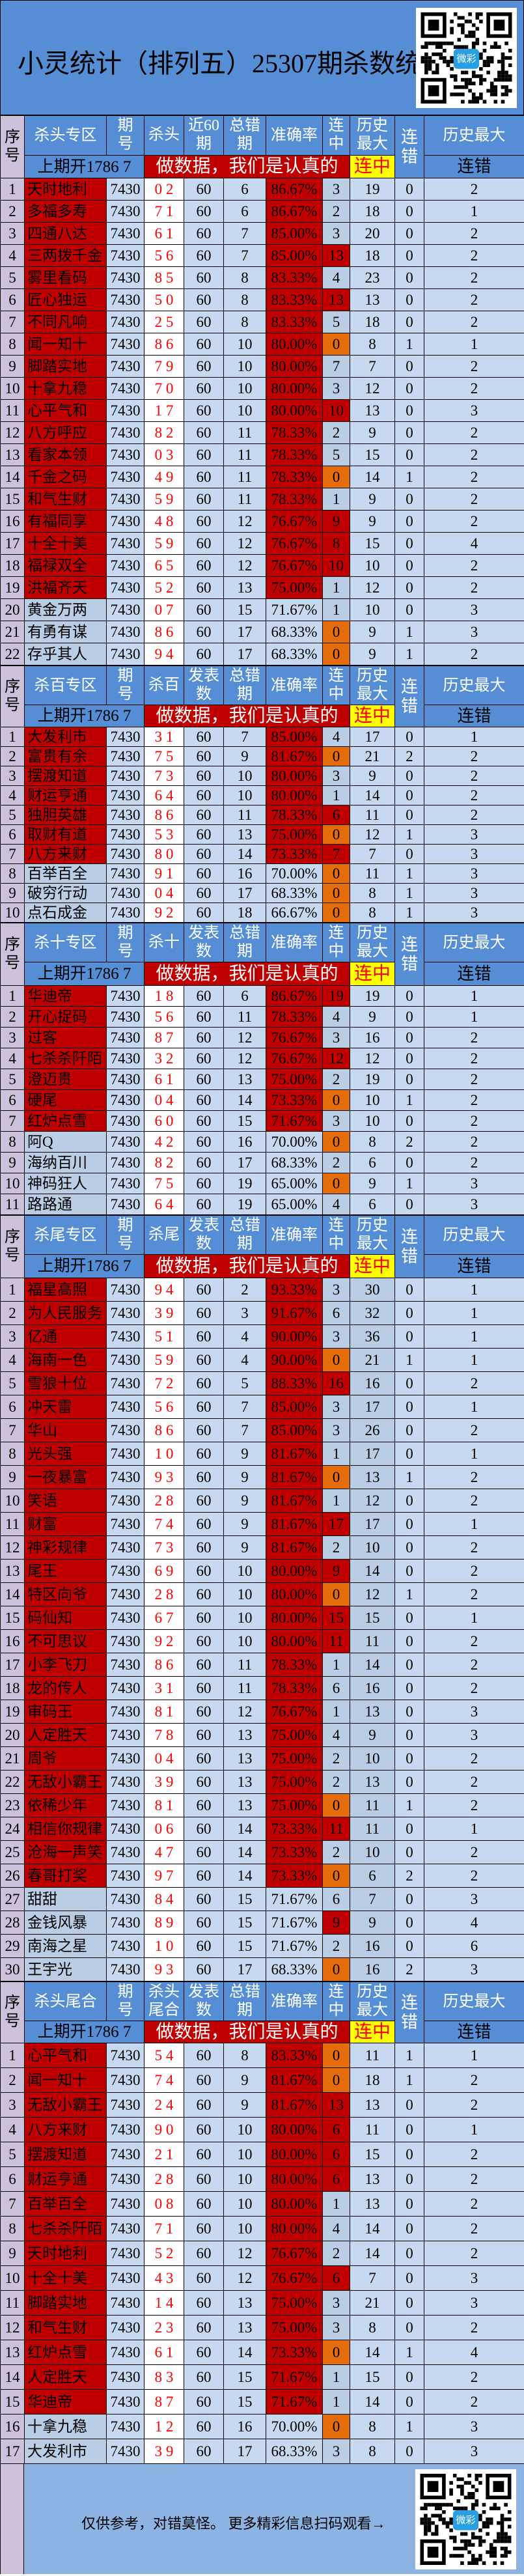 This screenshot has width=524, height=2576. Describe the element at coordinates (125, 2001) in the screenshot. I see `header-period: 期号` at that location.